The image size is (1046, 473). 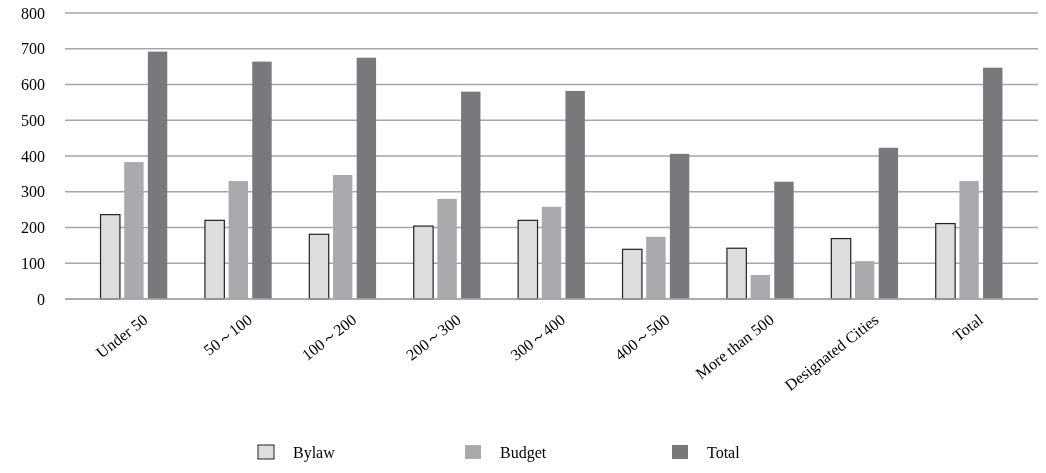 I want to click on y-tick-label: 300, so click(x=33, y=192).